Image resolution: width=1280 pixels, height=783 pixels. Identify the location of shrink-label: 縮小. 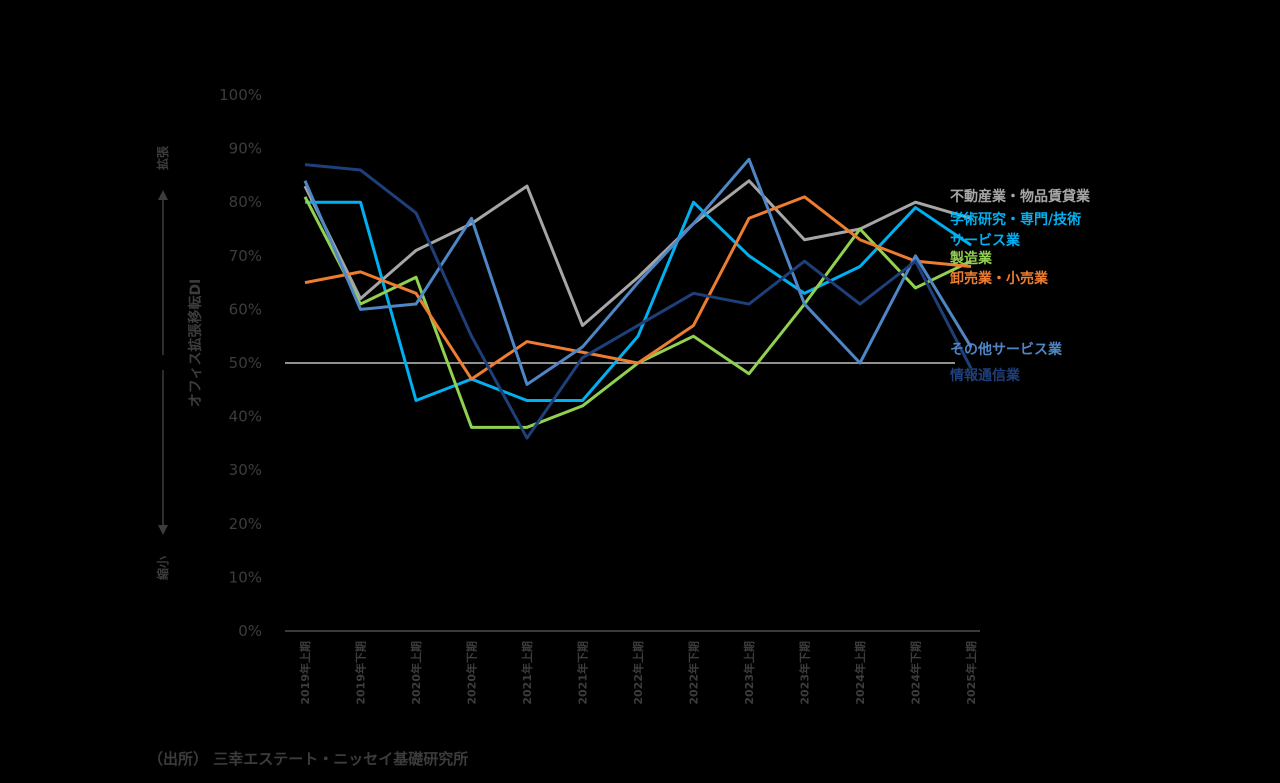
(162, 568).